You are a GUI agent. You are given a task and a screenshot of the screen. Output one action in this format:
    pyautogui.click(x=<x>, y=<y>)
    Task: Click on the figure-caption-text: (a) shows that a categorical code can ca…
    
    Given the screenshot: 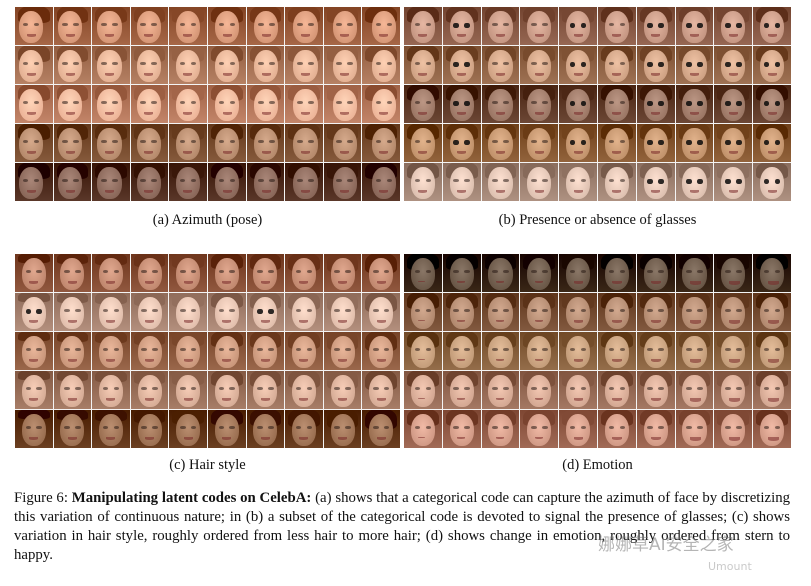 What is the action you would take?
    pyautogui.click(x=402, y=526)
    